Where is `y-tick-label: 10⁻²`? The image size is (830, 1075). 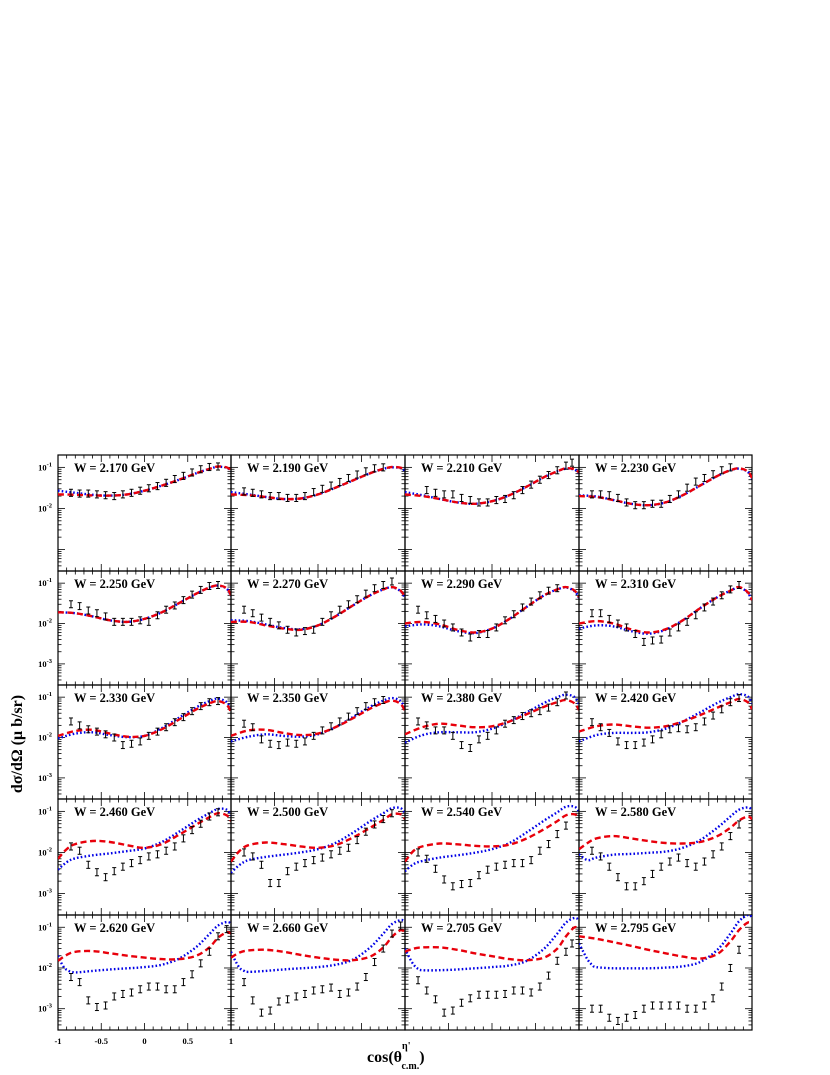
y-tick-label: 10⁻² is located at coordinates (45, 737).